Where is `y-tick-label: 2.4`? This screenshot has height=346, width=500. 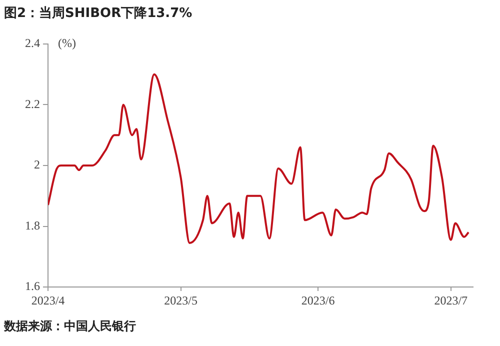 y-tick-label: 2.4 is located at coordinates (32, 43).